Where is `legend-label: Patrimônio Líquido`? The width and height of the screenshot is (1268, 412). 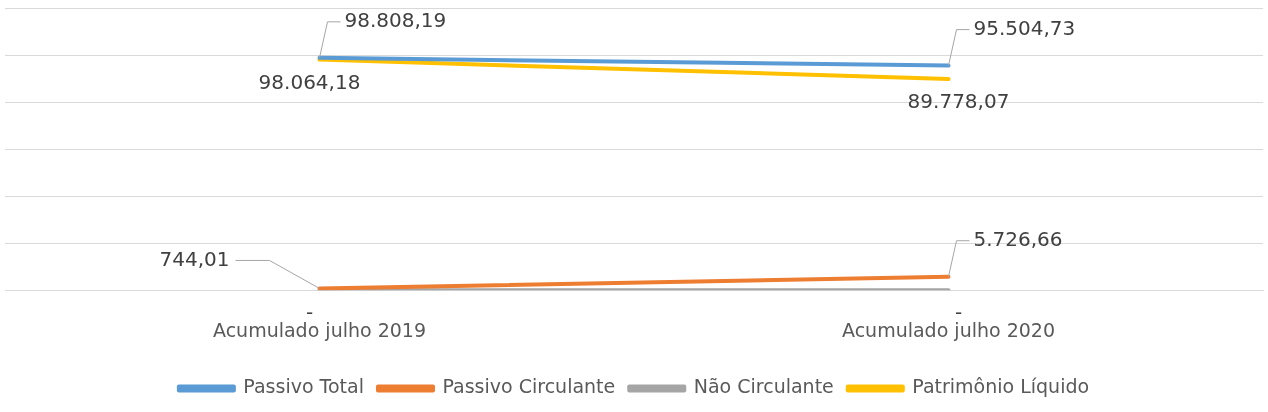 legend-label: Patrimônio Líquido is located at coordinates (1001, 386).